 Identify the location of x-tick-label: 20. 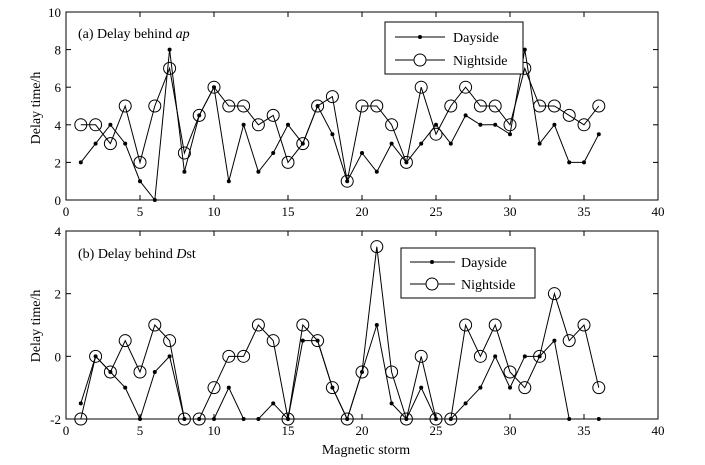
(362, 430).